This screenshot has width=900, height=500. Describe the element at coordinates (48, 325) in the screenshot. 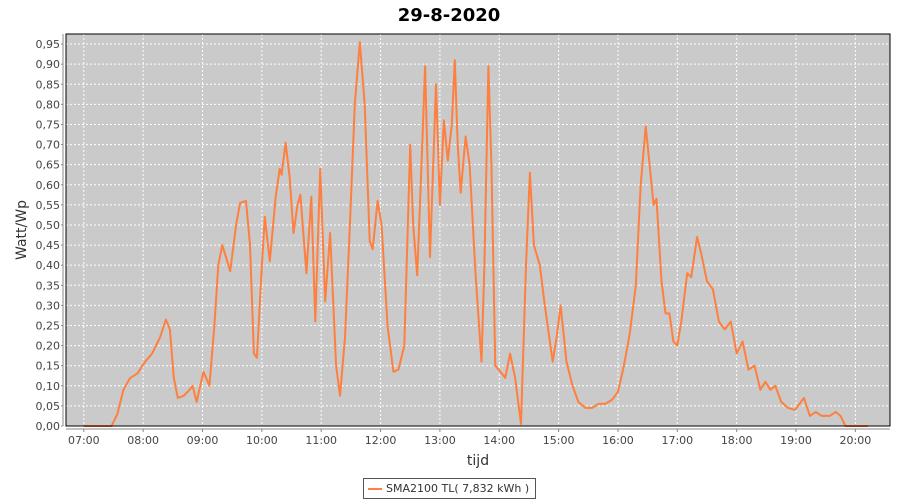

I see `y-tick-label: 0,25` at that location.